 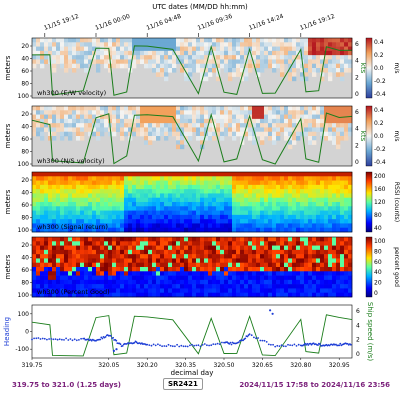 What do you see at coordinates (317, 22) in the screenshot?
I see `top-tick-label: 11/16 19:12` at bounding box center [317, 22].